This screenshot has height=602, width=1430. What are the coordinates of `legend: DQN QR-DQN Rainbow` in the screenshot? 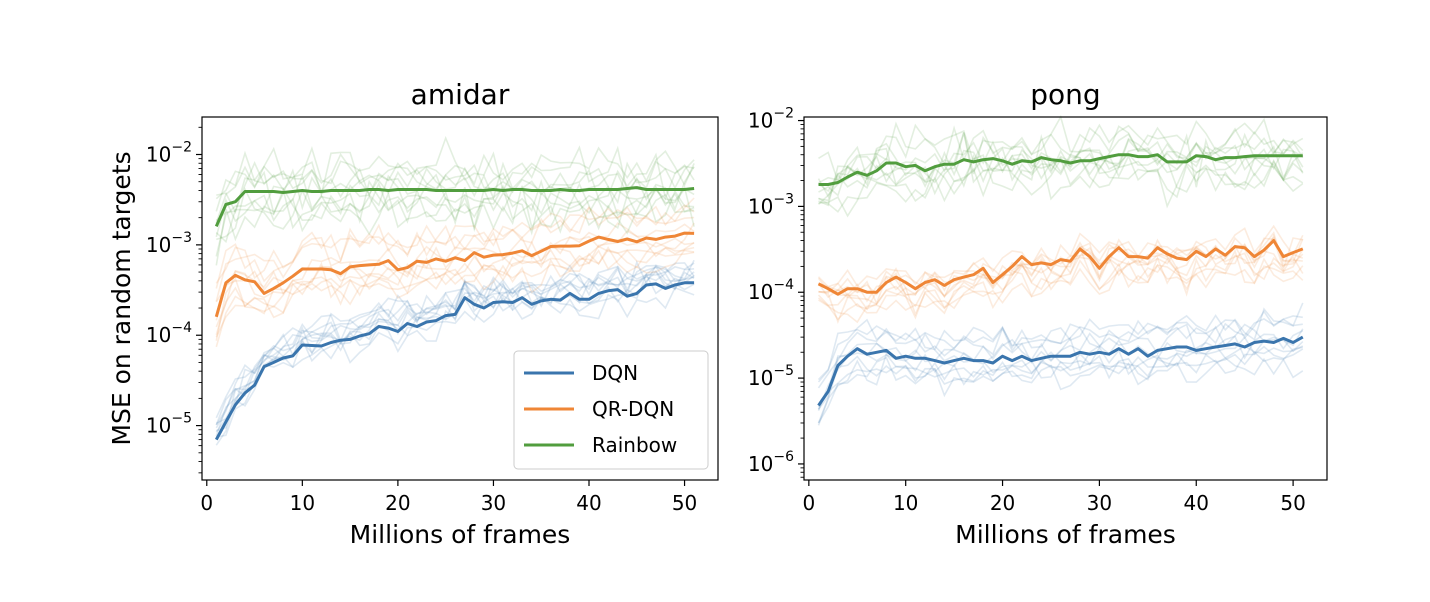 It's located at (611, 410).